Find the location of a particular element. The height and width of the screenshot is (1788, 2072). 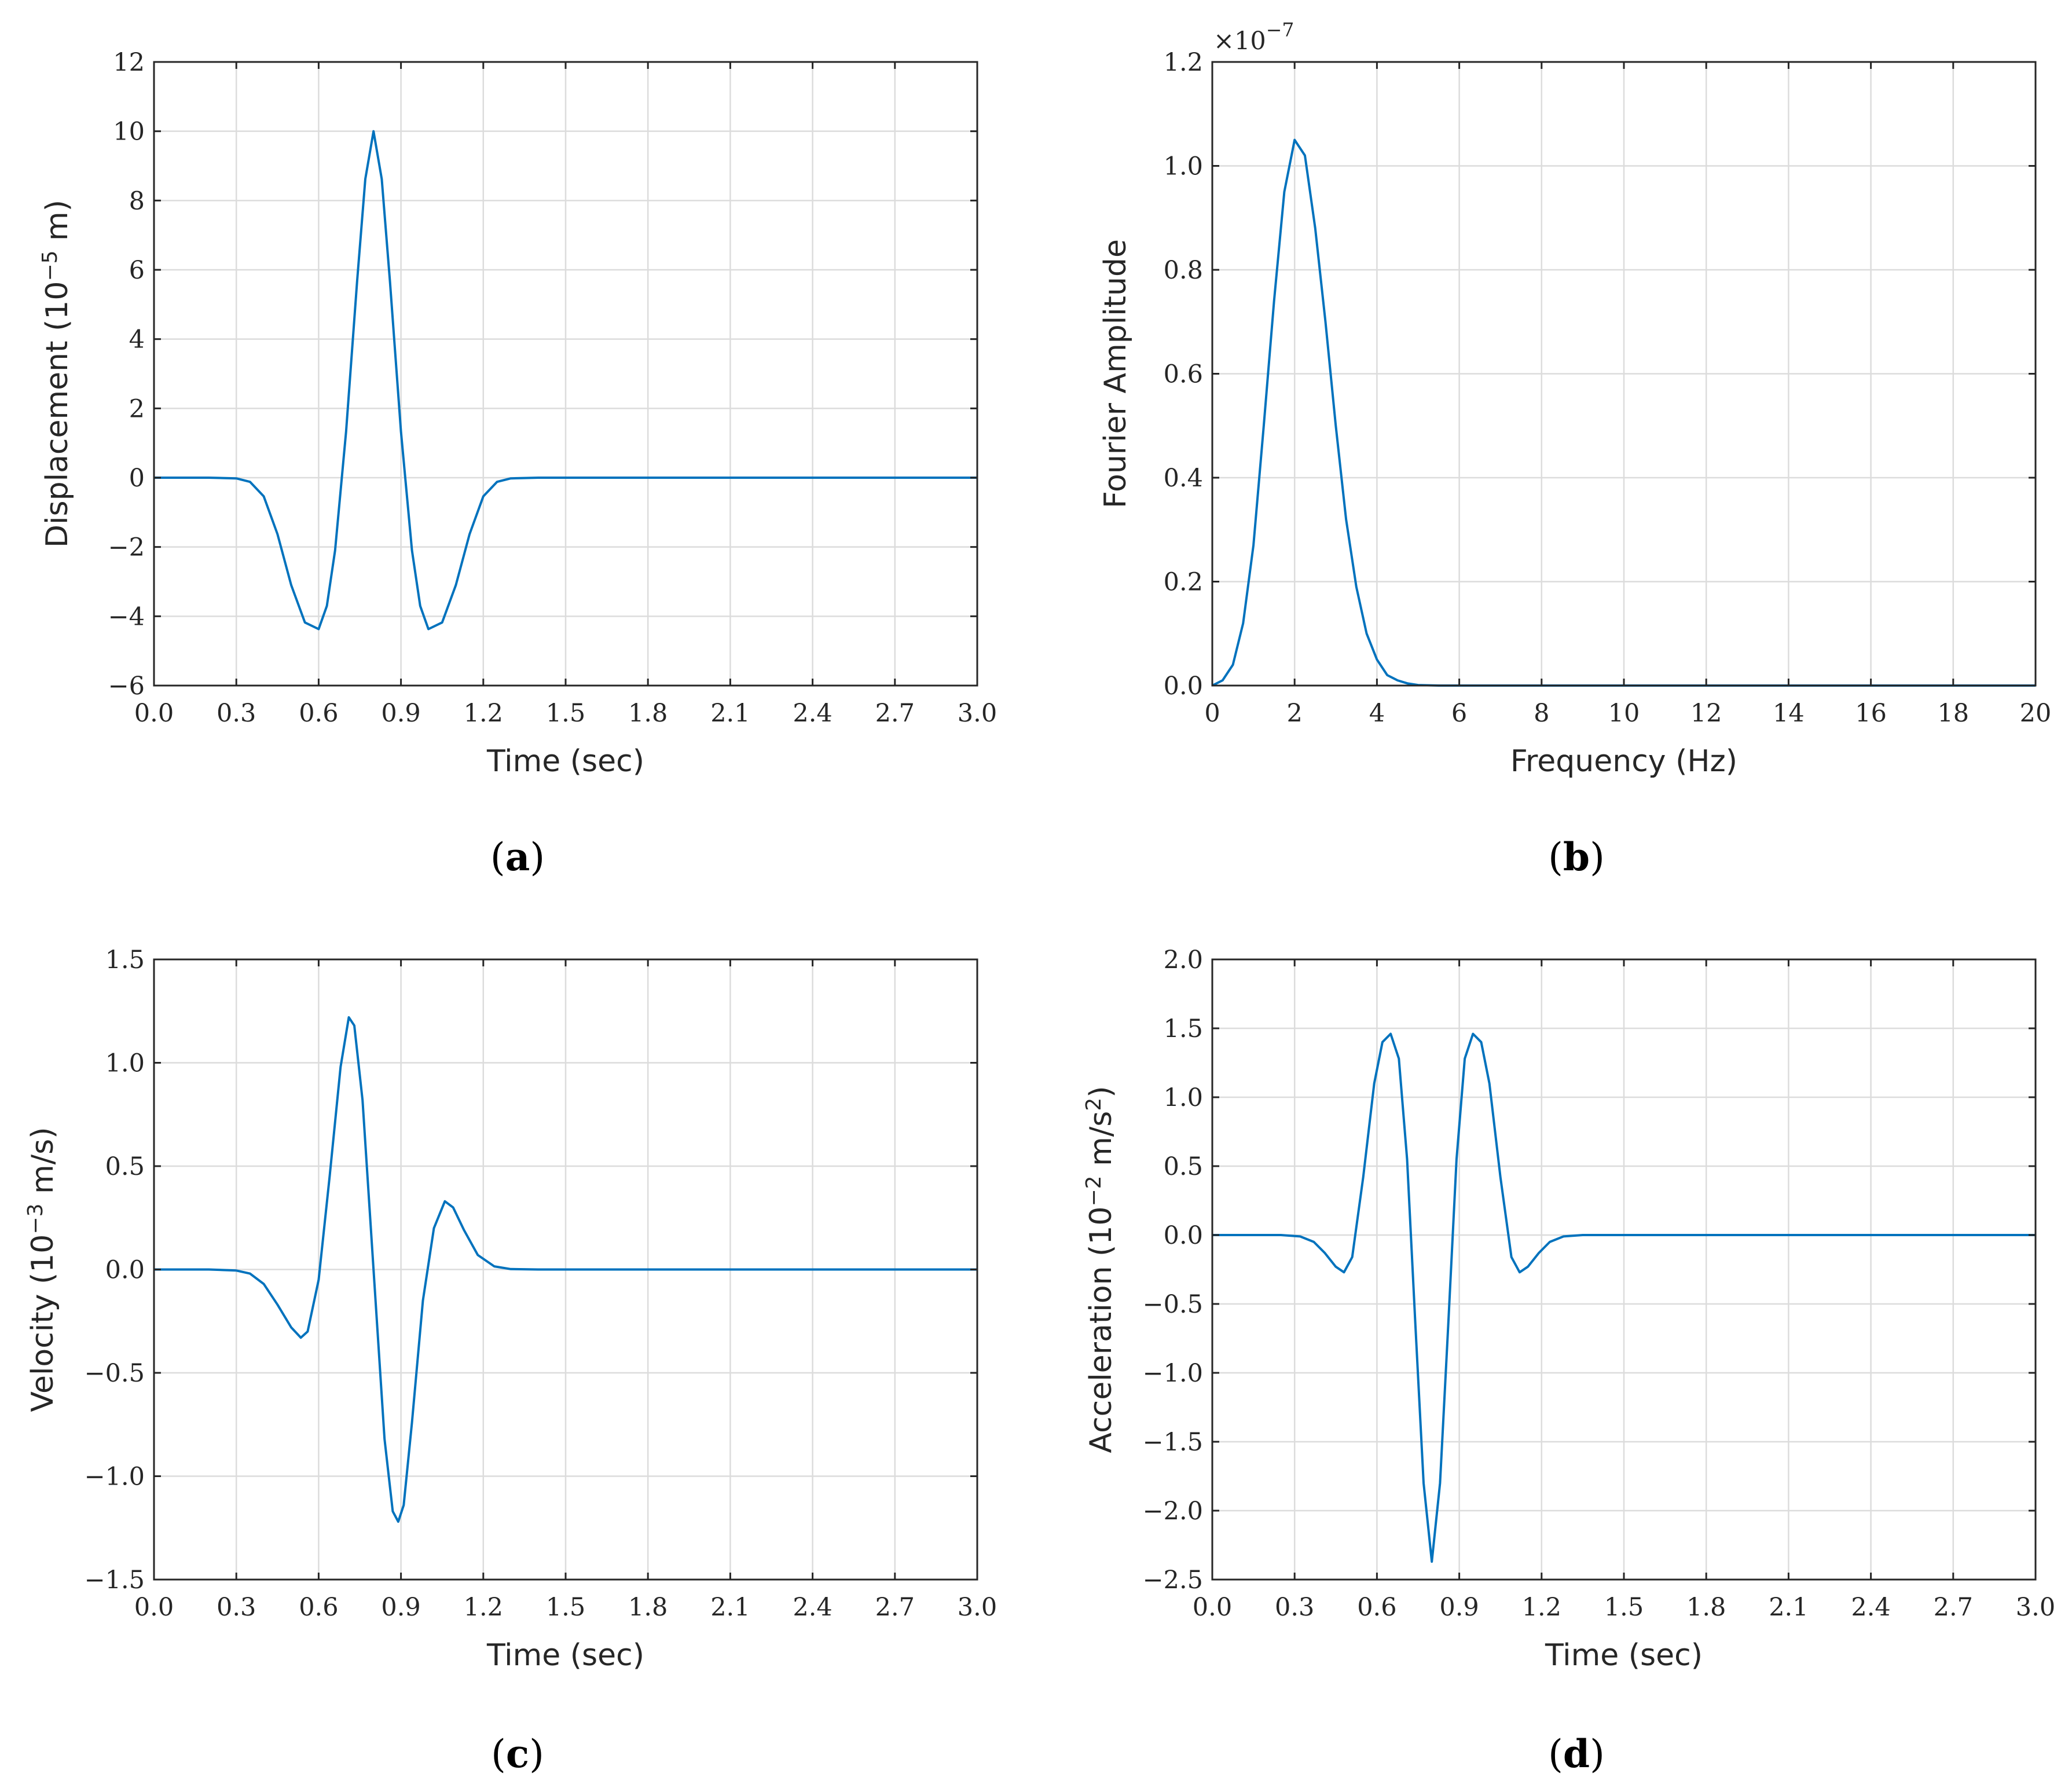

y-tick-label: 1.2 is located at coordinates (1183, 62).